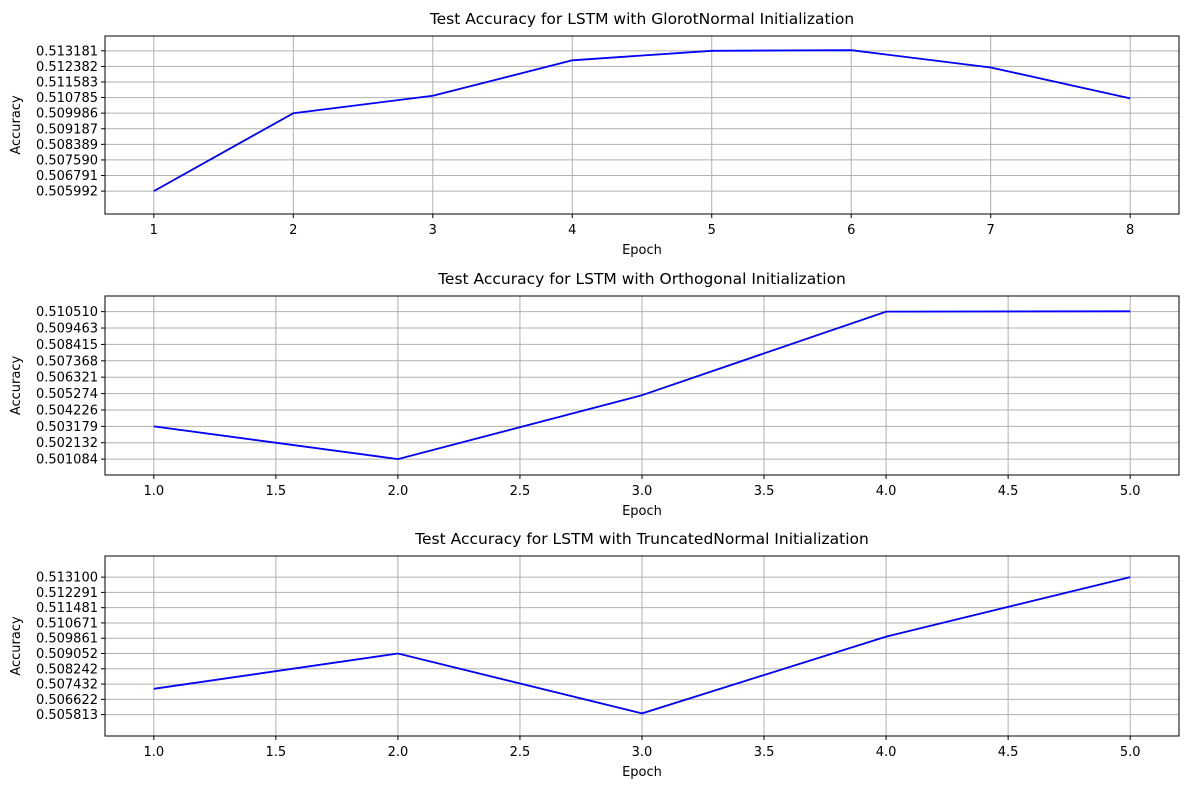  I want to click on x-tick-label: 6, so click(851, 230).